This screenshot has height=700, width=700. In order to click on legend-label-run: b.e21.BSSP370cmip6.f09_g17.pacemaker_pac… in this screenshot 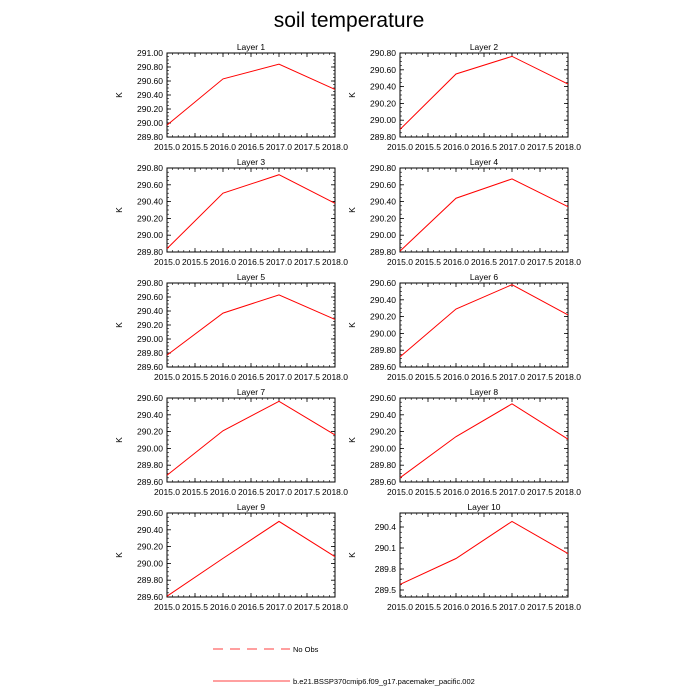, I will do `click(384, 681)`.